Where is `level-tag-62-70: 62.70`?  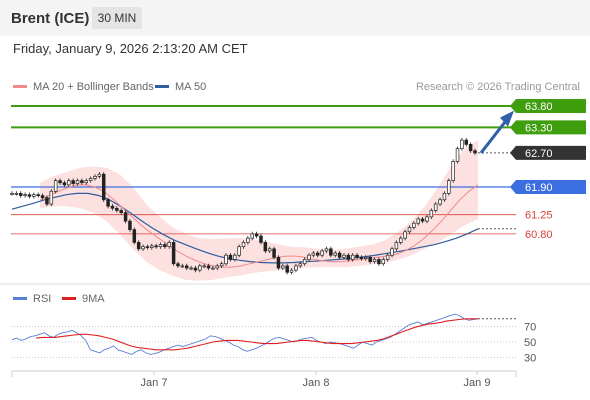 level-tag-62-70: 62.70 is located at coordinates (539, 154).